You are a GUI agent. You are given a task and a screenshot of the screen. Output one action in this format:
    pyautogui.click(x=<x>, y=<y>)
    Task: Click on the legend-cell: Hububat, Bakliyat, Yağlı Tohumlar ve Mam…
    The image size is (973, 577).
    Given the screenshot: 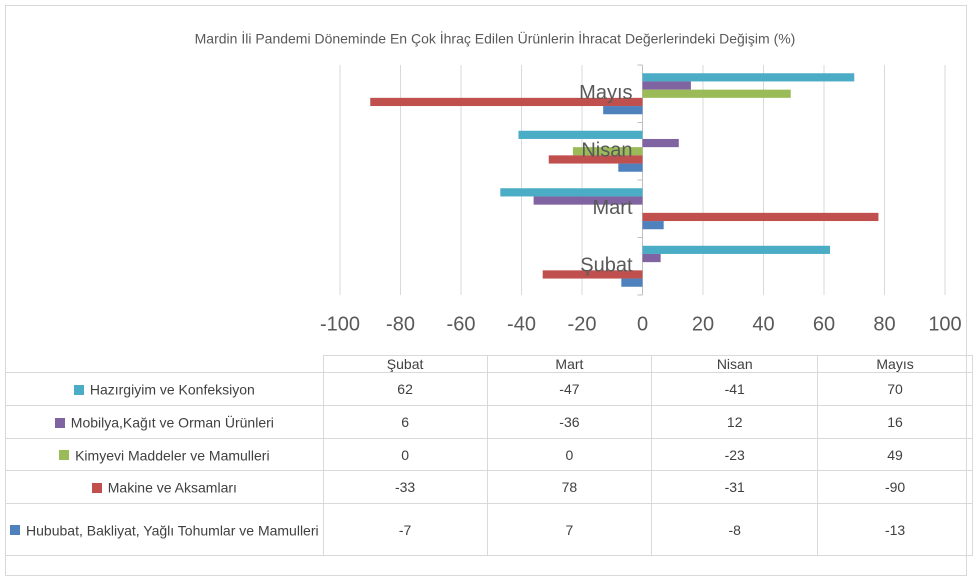 What is the action you would take?
    pyautogui.click(x=164, y=529)
    